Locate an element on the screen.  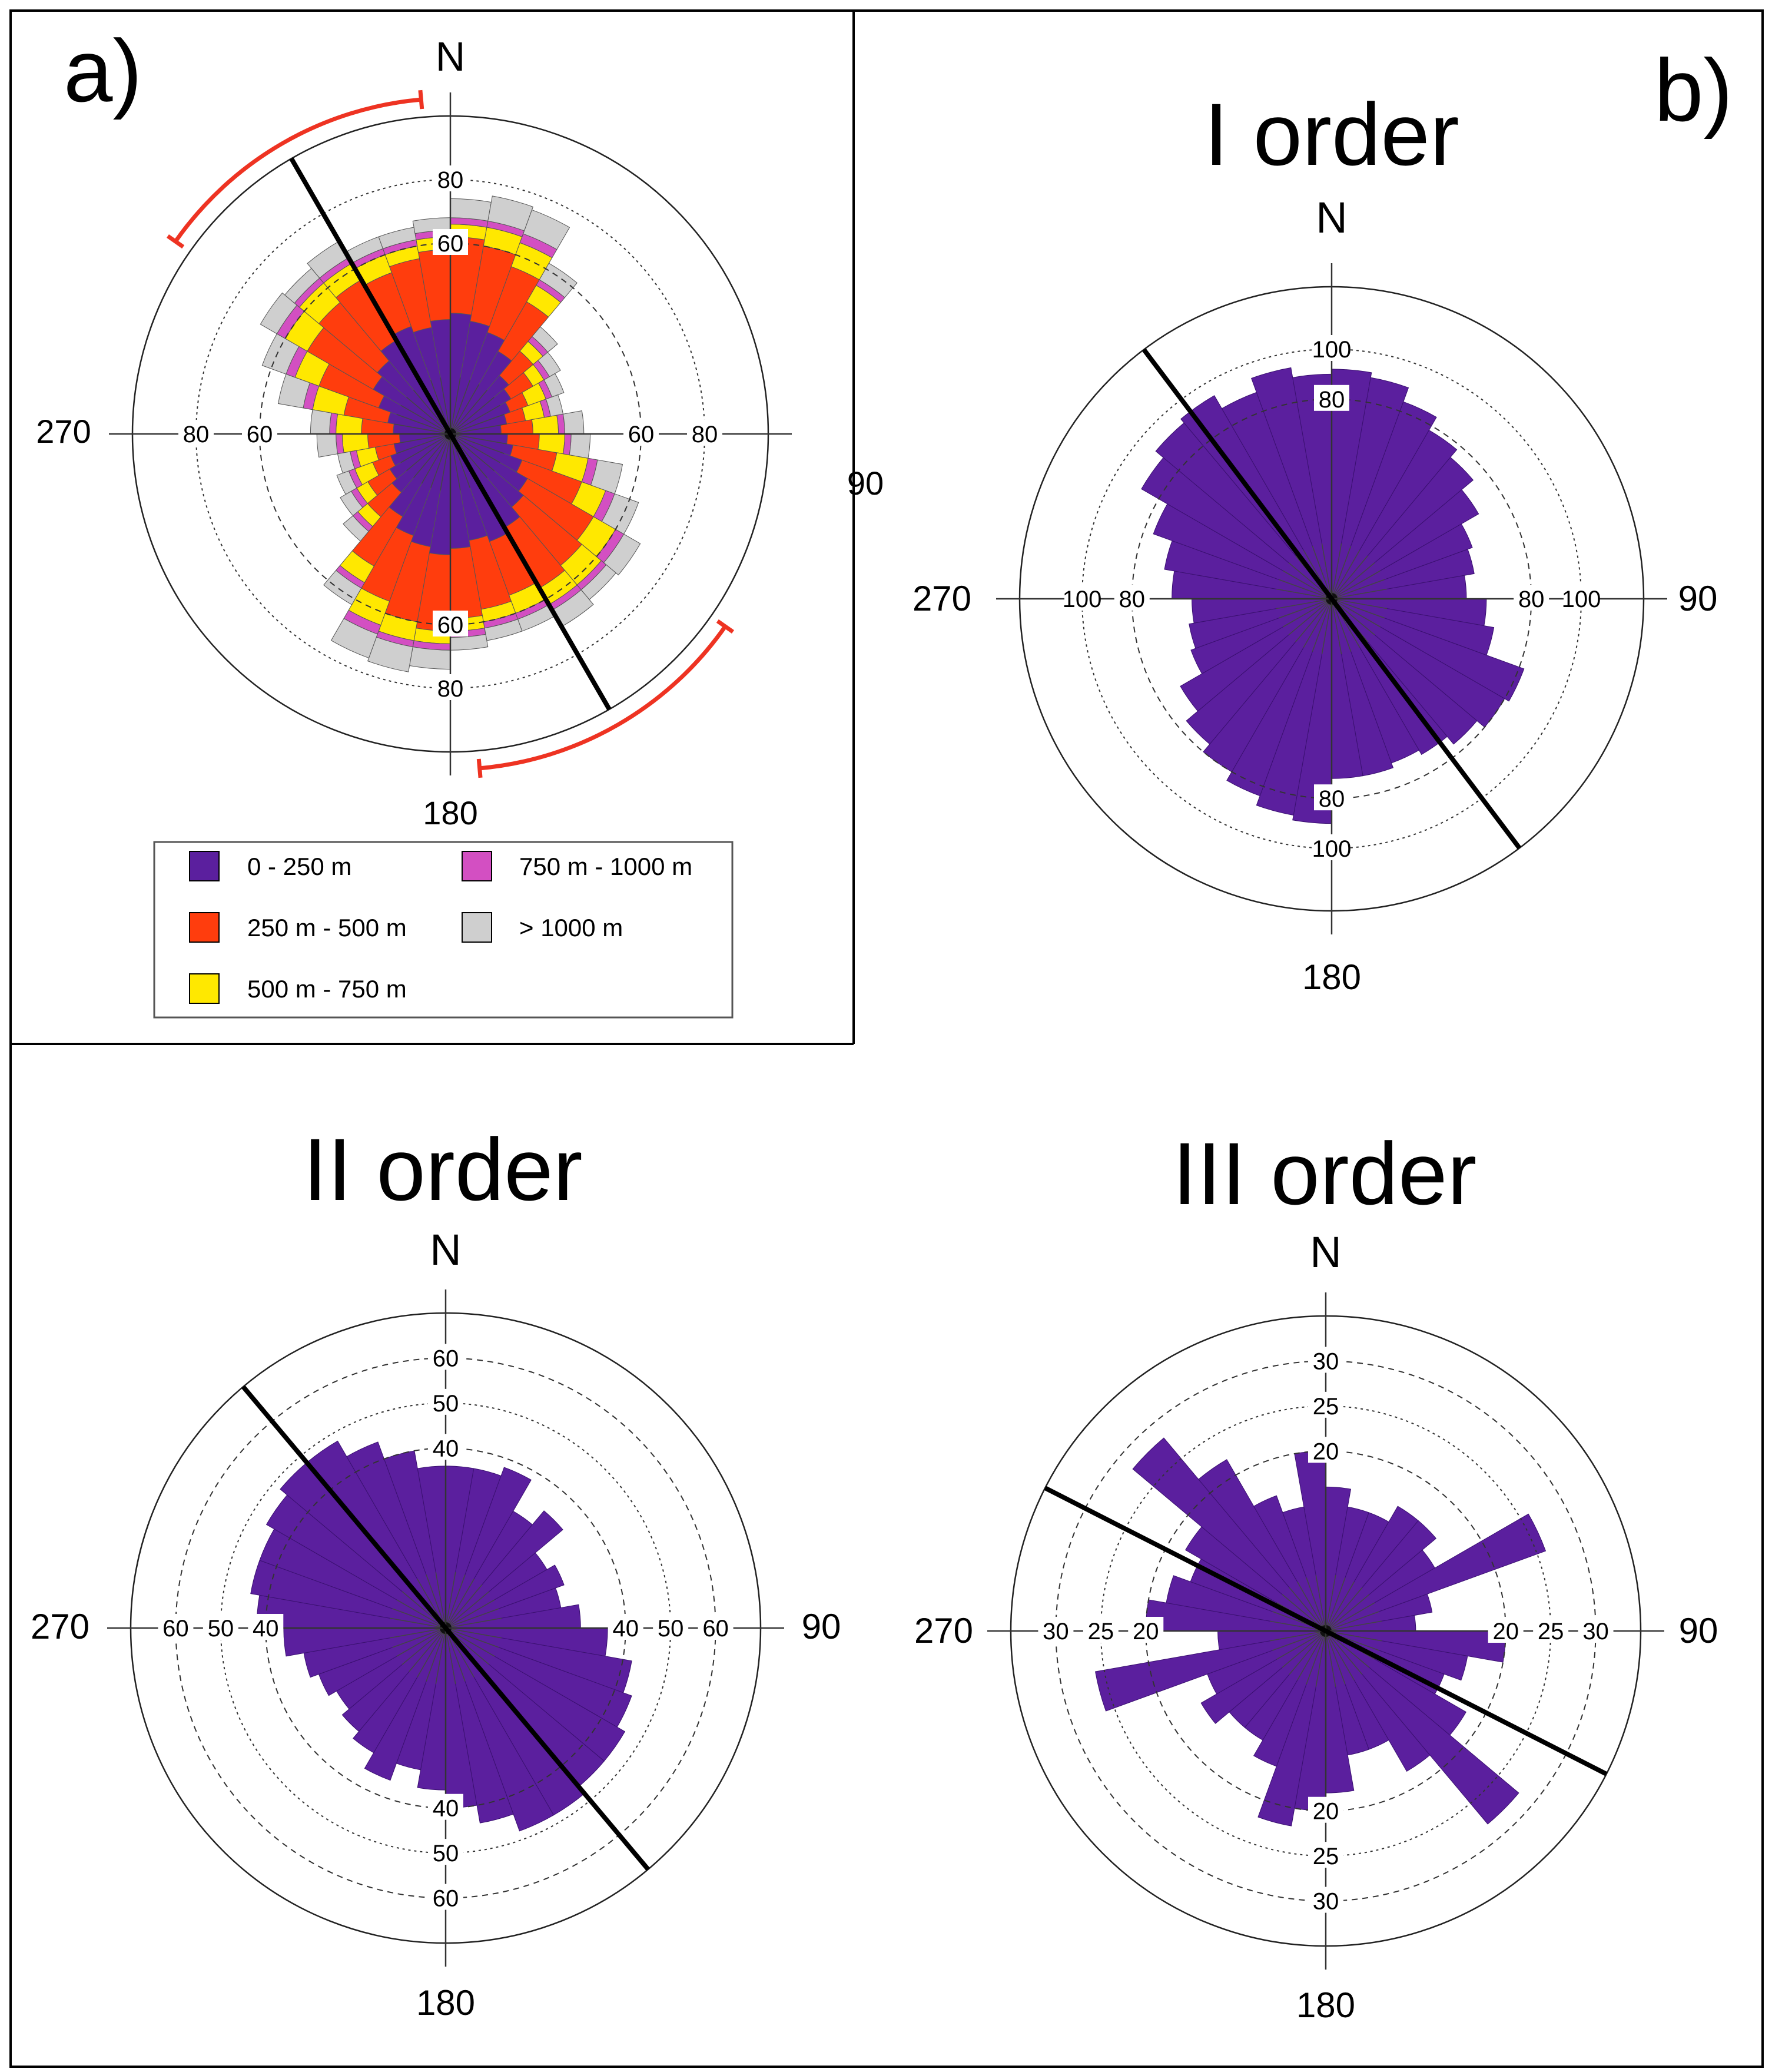
tick-label-order2-e-40: 40 is located at coordinates (625, 1629).